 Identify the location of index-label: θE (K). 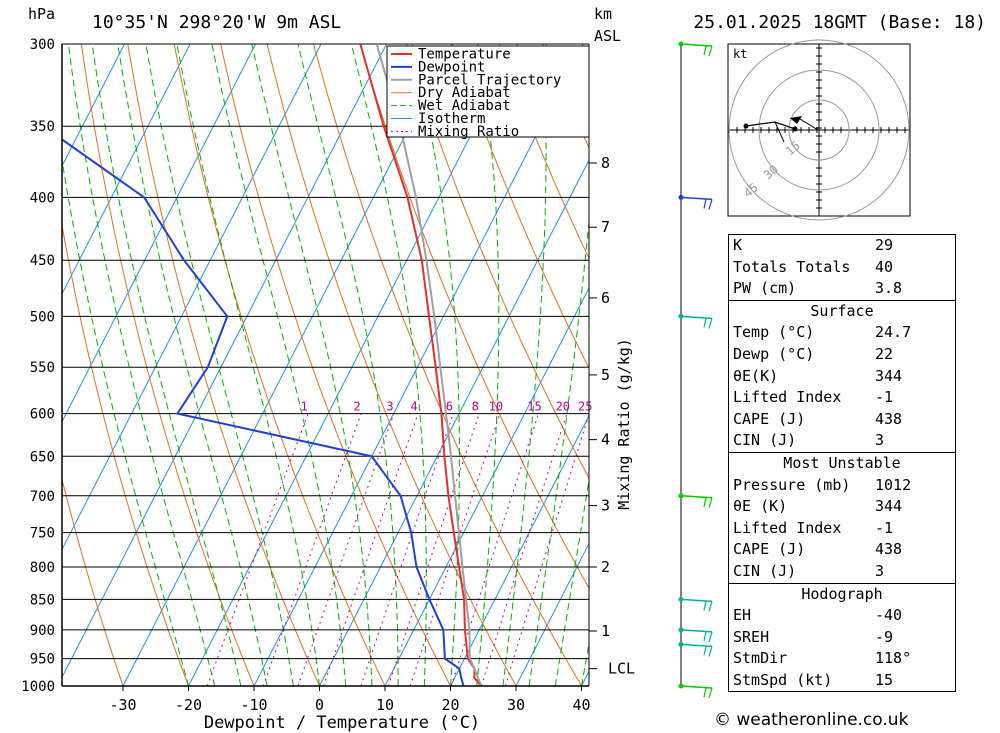
(760, 506).